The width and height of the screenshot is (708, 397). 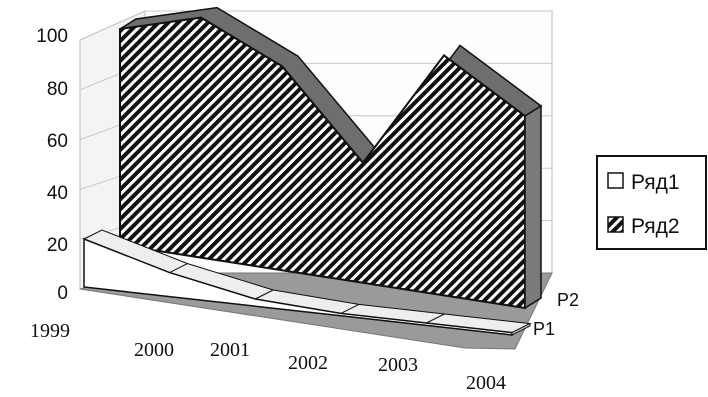 I want to click on x-category-label: 2004, so click(x=486, y=383).